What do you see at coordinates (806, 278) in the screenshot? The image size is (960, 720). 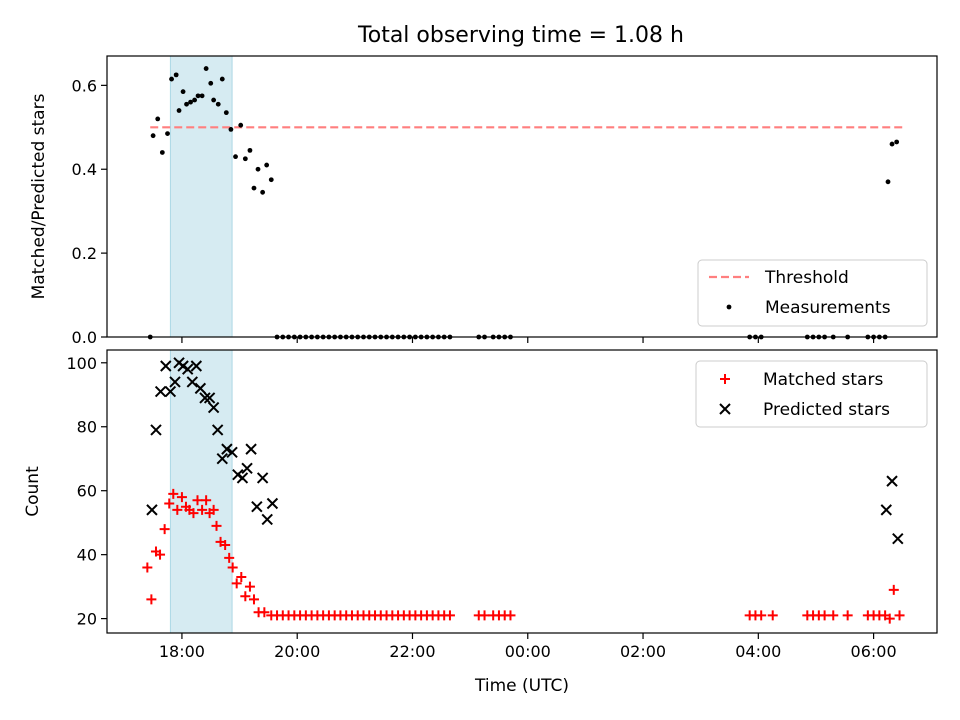 I see `threshold-legend-label: Threshold` at bounding box center [806, 278].